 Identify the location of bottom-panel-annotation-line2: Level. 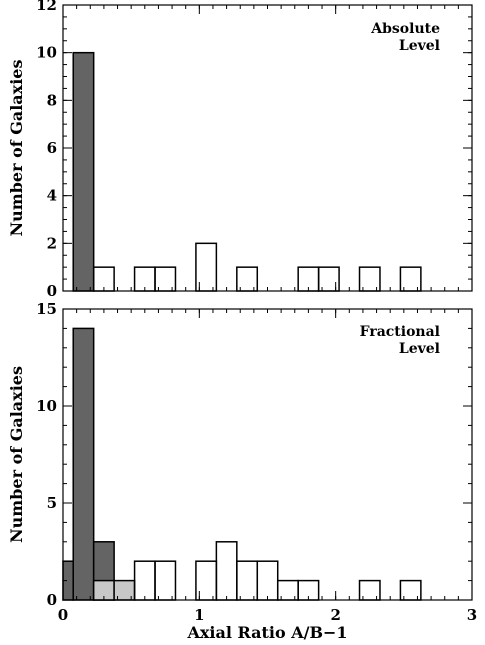
(419, 349).